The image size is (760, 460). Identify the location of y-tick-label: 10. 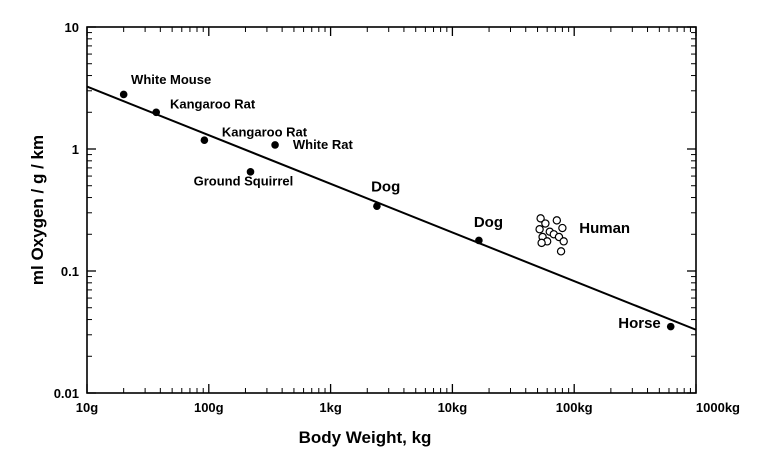
(72, 27).